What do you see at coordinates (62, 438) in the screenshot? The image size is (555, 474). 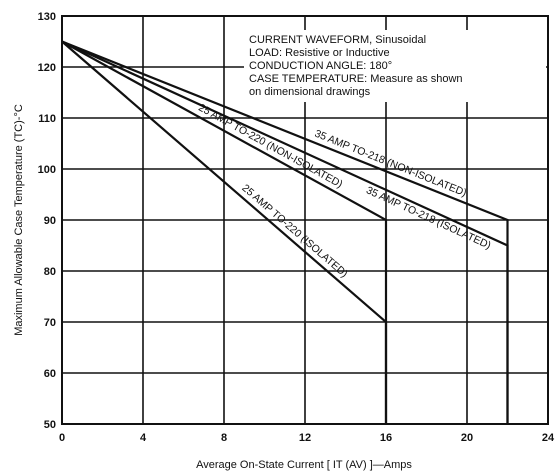 I see `x-tick-label: 0` at bounding box center [62, 438].